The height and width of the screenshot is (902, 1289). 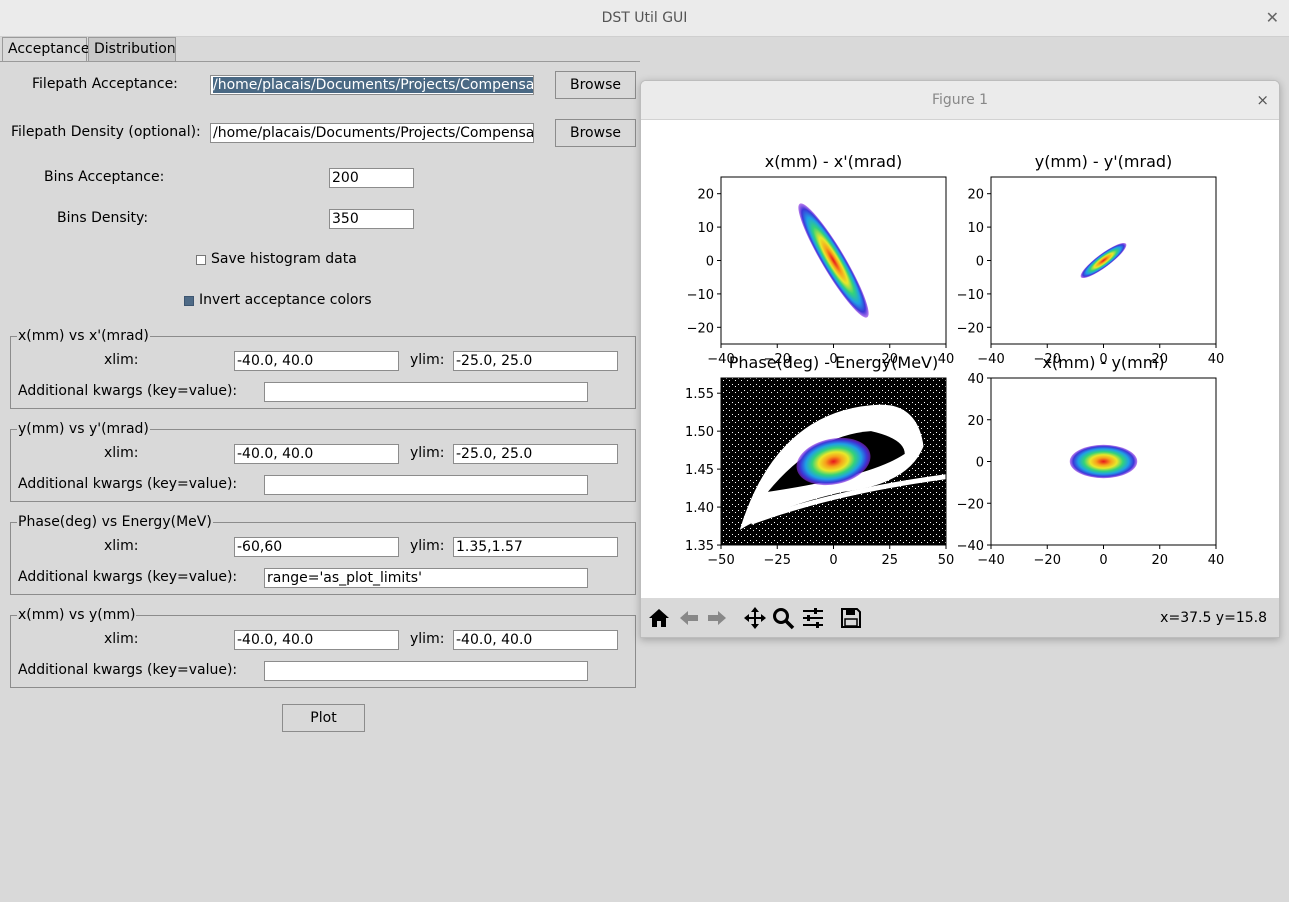 What do you see at coordinates (710, 262) in the screenshot?
I see `y-tick-label: 0` at bounding box center [710, 262].